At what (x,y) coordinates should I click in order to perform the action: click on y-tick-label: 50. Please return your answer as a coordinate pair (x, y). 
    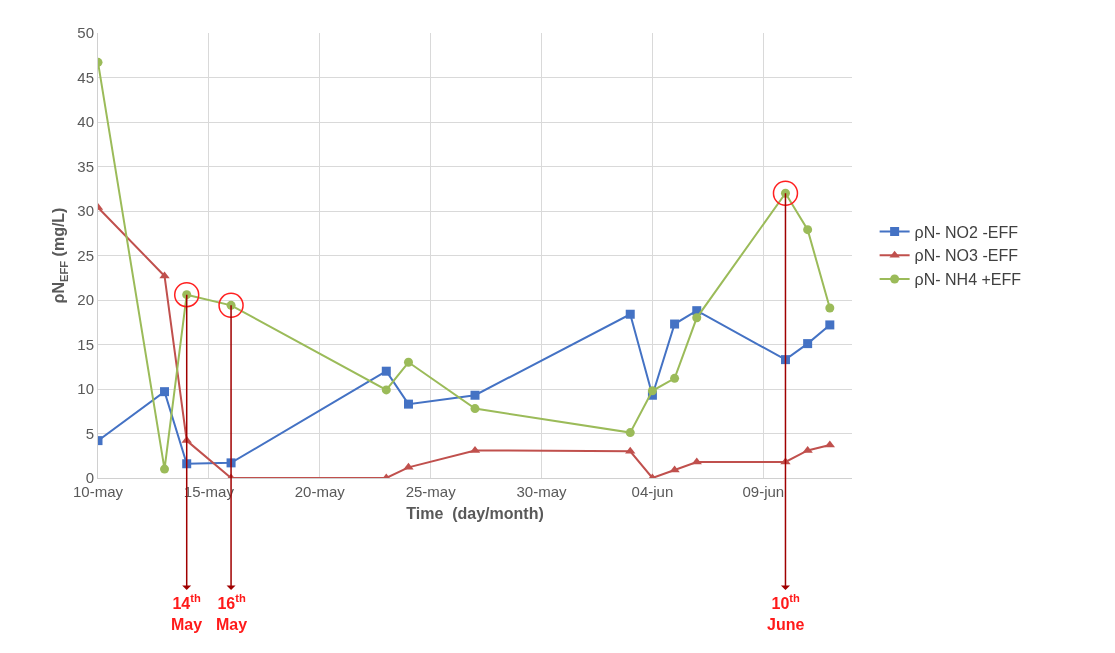
    Looking at the image, I should click on (85, 33).